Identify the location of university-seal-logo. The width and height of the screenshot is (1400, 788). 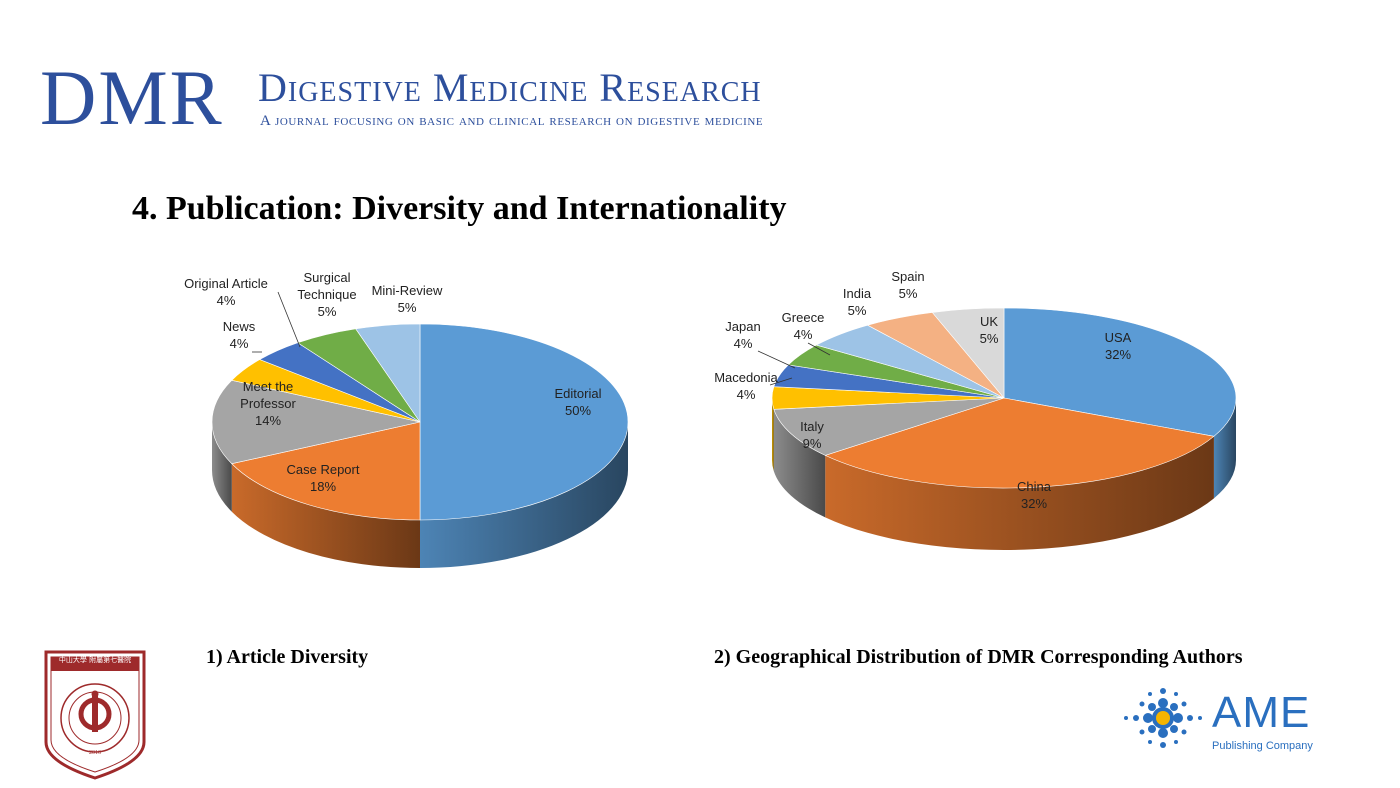
(95, 715).